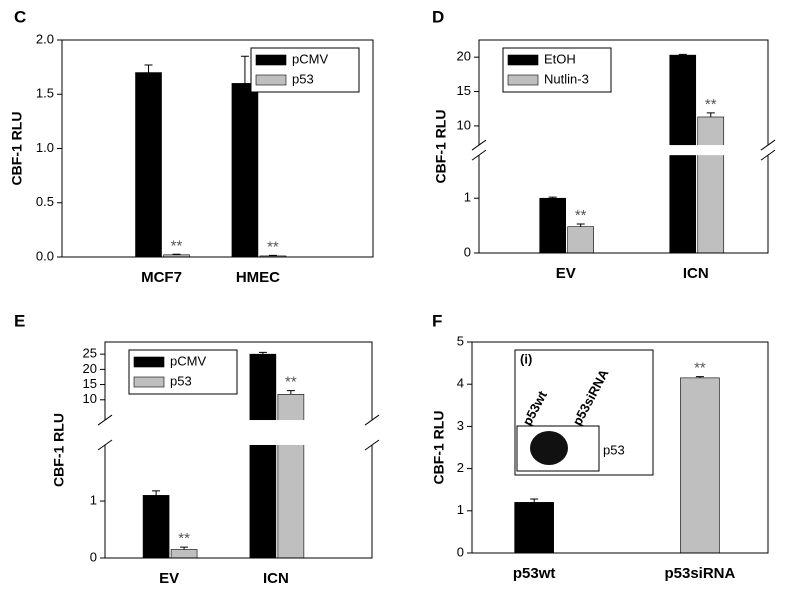  I want to click on y-tick-label: 4, so click(460, 383).